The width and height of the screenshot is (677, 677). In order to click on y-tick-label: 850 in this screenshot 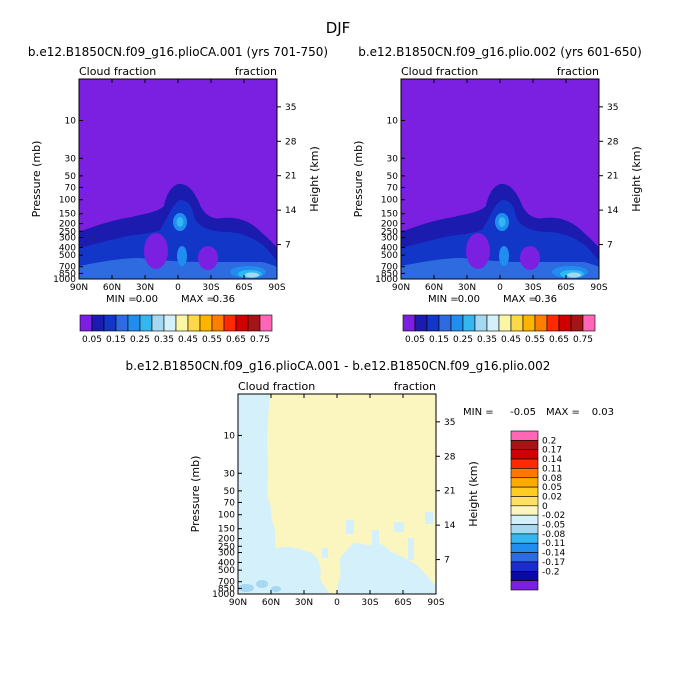, I will do `click(226, 589)`.